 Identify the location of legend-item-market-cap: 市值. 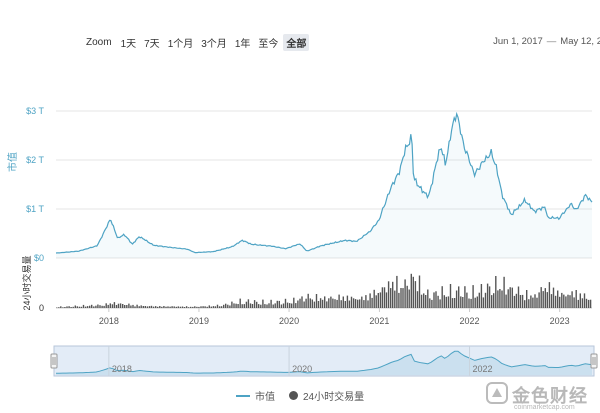
(255, 395).